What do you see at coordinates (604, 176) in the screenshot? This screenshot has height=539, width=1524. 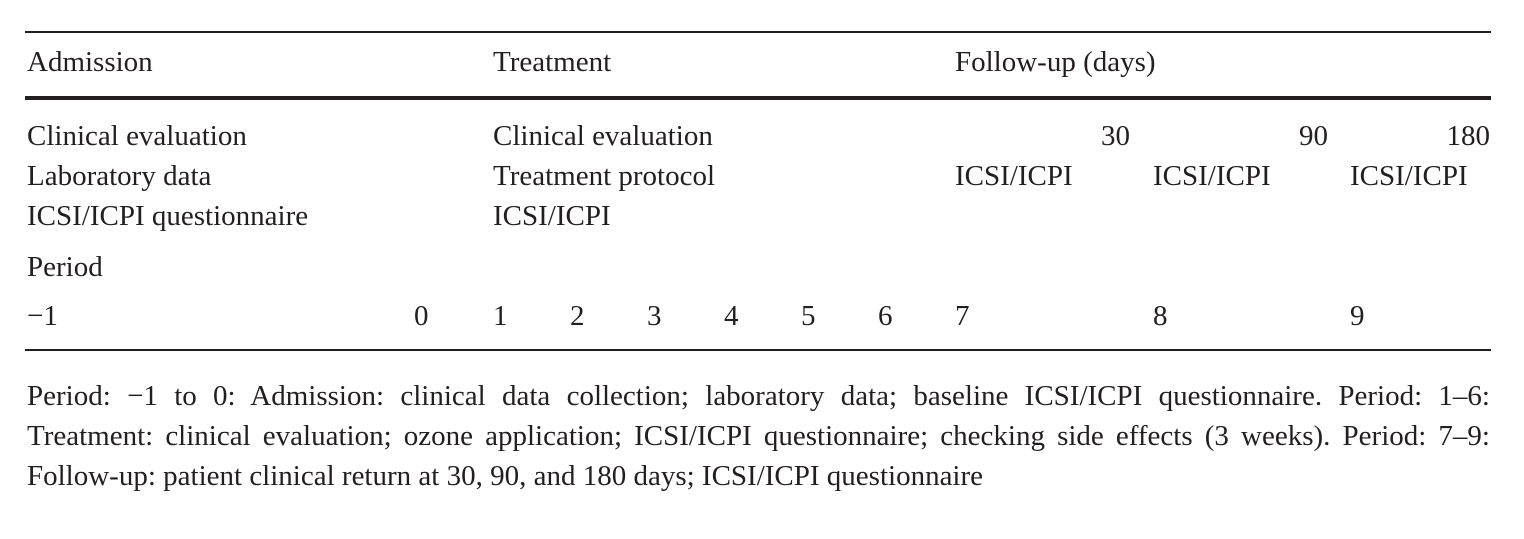 I see `treatment-item: Treatment protocol` at bounding box center [604, 176].